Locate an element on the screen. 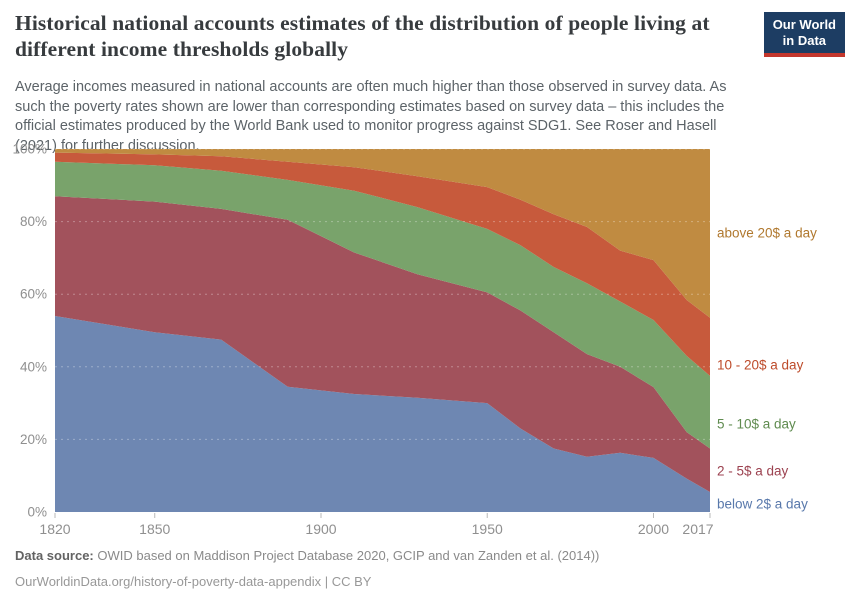 The width and height of the screenshot is (850, 600). series-label-10-20-a-day: 10 - 20$ a day is located at coordinates (760, 364).